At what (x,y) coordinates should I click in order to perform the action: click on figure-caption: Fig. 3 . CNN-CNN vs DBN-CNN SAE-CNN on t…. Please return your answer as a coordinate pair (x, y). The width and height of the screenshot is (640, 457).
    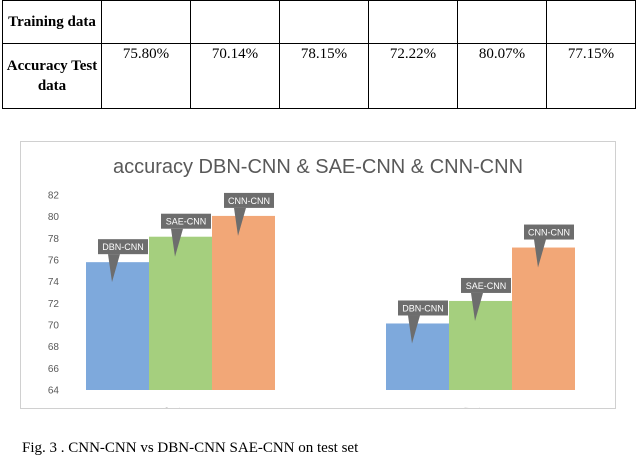
    Looking at the image, I should click on (190, 448).